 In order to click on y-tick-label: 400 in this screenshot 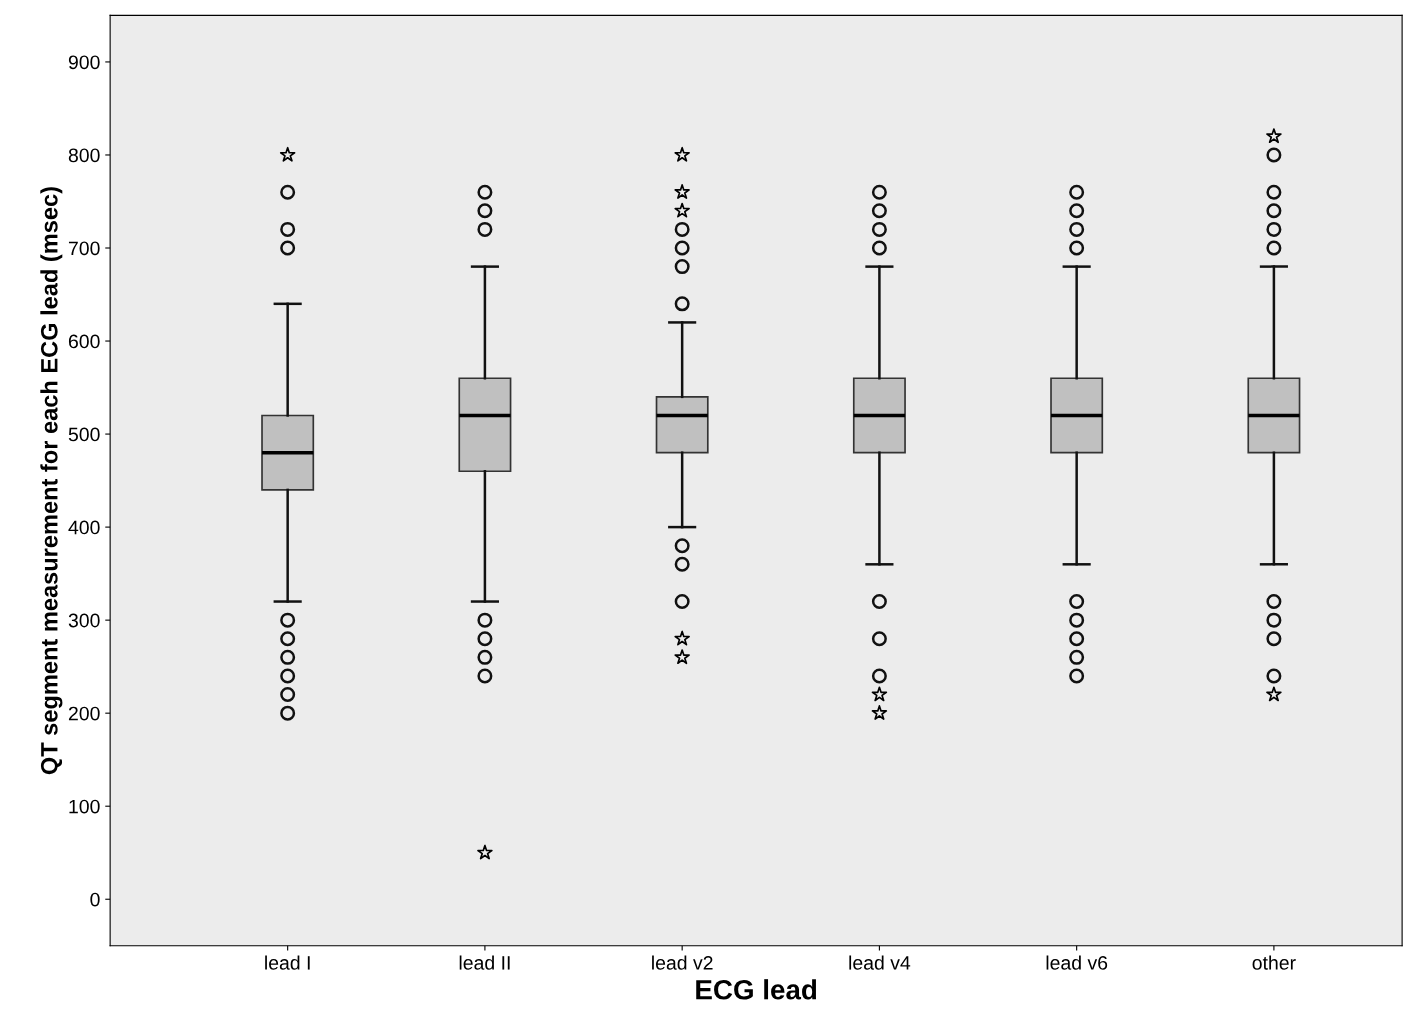, I will do `click(84, 527)`.